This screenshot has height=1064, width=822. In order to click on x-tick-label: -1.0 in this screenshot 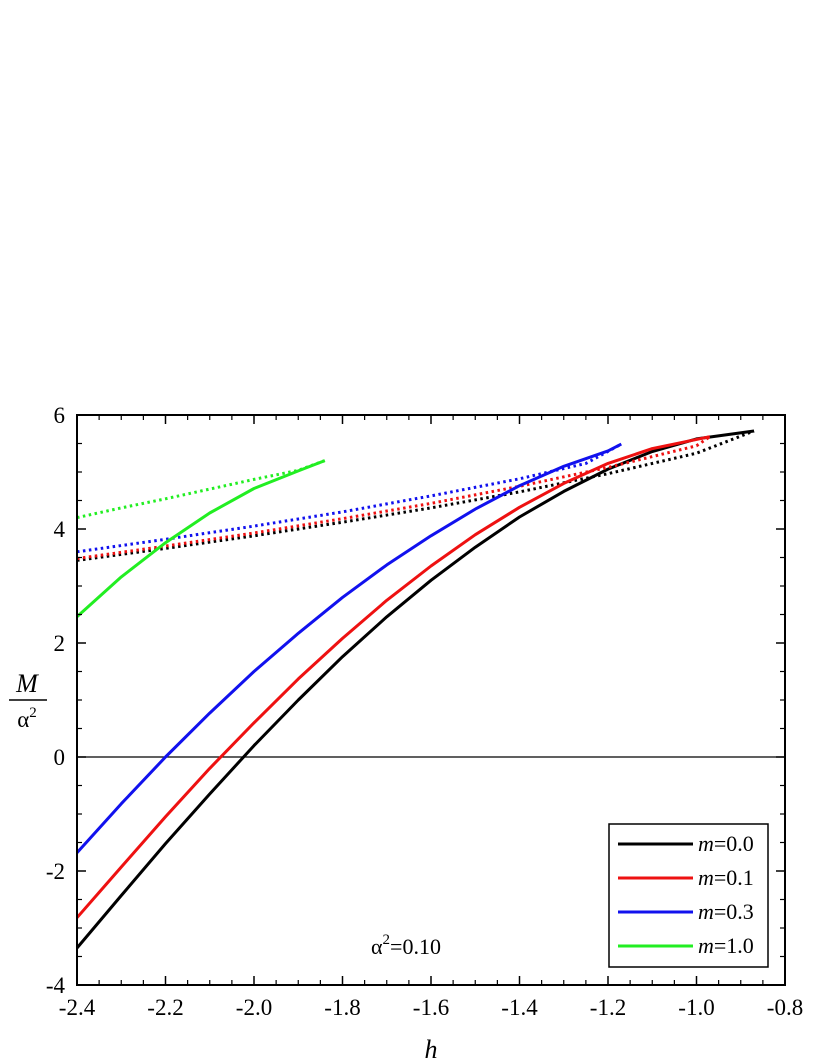, I will do `click(696, 1007)`.